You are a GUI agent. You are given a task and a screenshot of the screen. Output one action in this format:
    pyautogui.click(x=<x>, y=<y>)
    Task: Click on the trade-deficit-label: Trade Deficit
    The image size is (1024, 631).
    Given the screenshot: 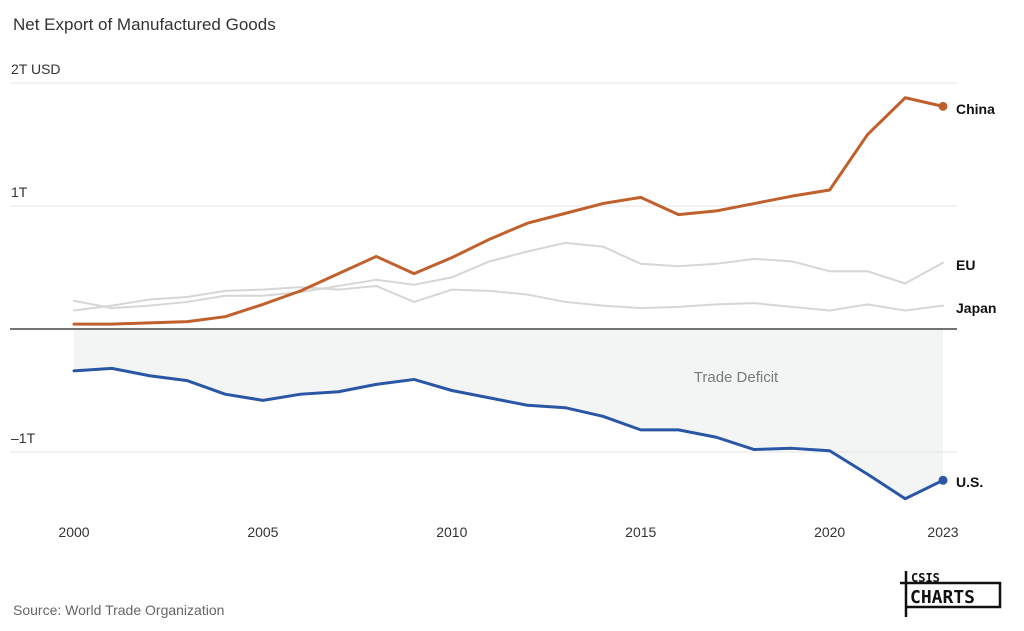 What is the action you would take?
    pyautogui.click(x=736, y=377)
    